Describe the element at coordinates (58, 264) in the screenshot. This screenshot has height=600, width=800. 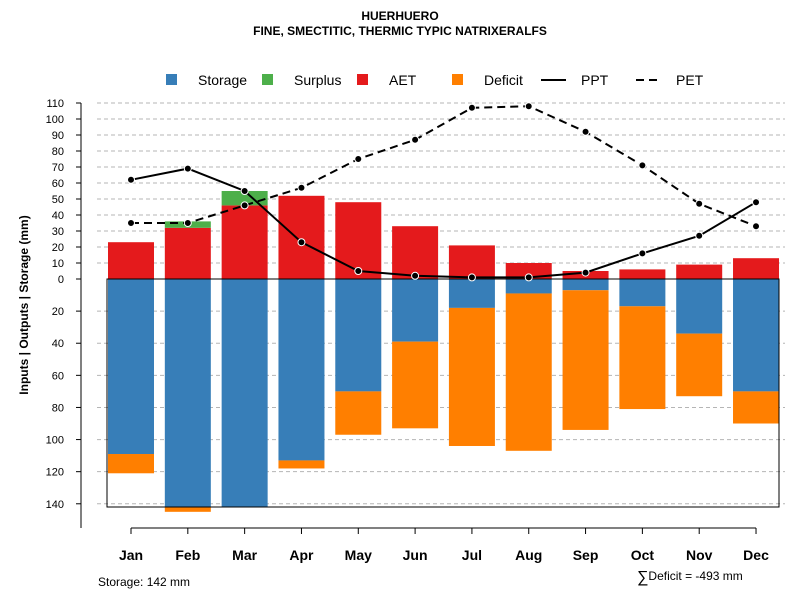
I see `y-tick-label: 10` at that location.